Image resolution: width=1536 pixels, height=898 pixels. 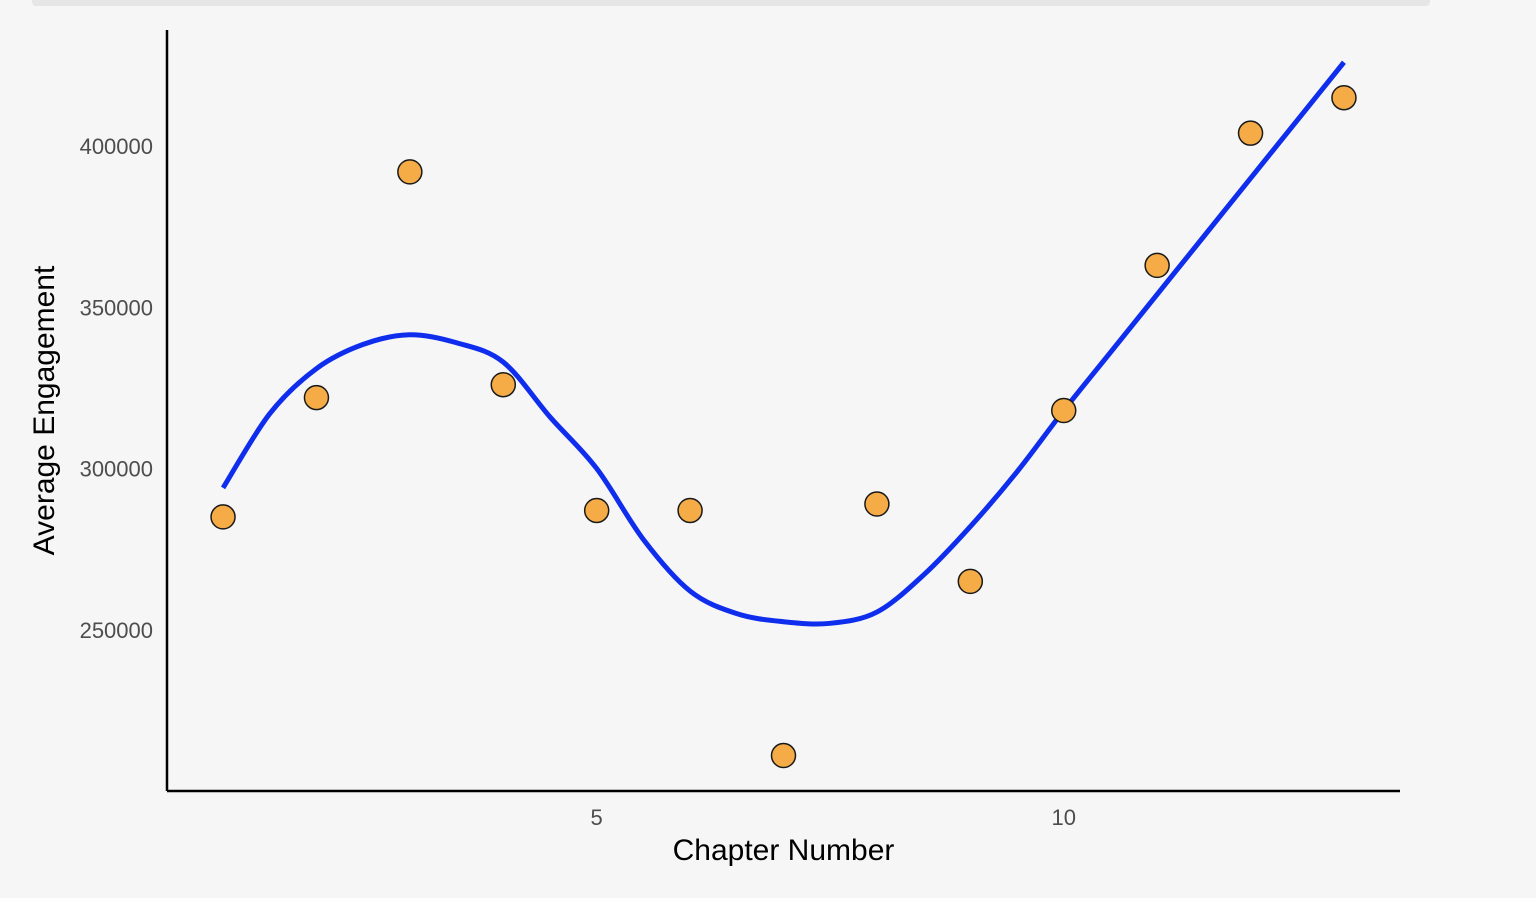 What do you see at coordinates (116, 307) in the screenshot?
I see `y-tick-label: 350000` at bounding box center [116, 307].